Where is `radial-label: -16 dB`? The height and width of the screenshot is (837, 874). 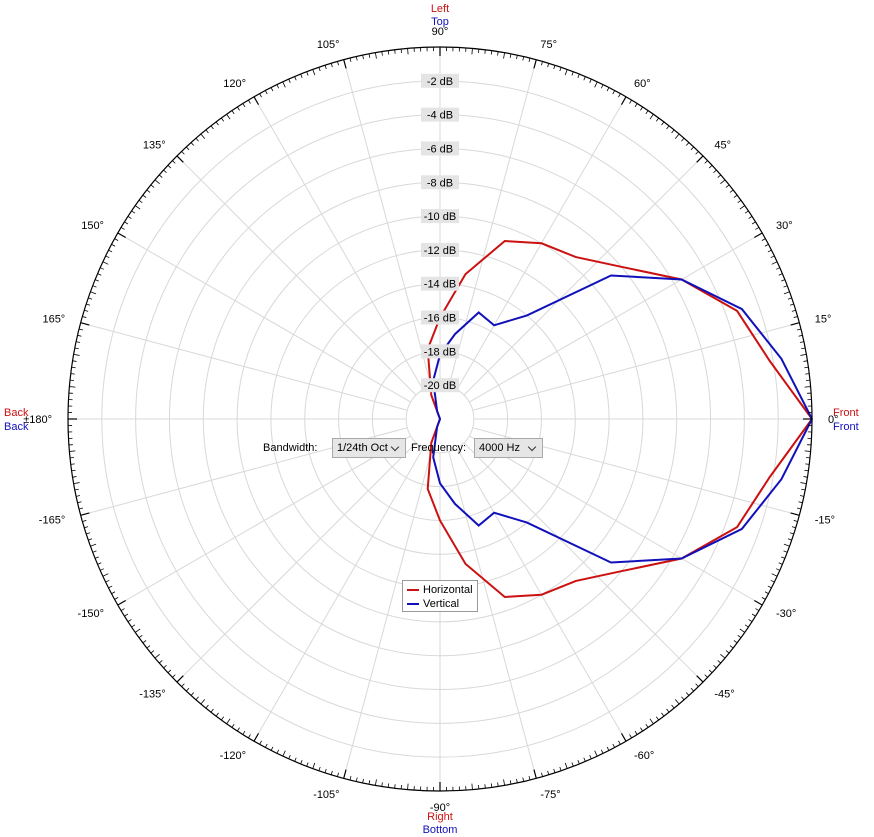 radial-label: -16 dB is located at coordinates (440, 319).